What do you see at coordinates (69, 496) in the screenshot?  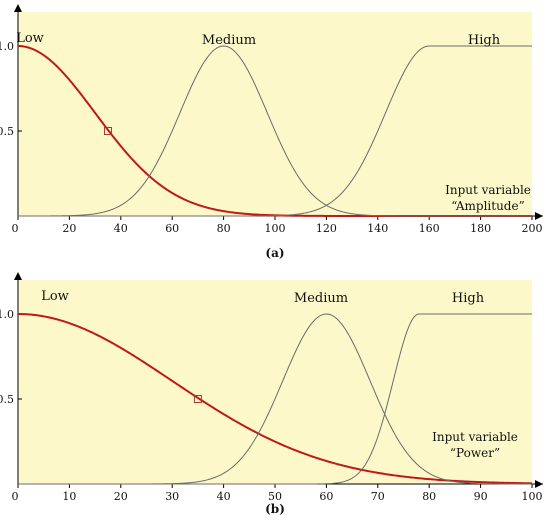 I see `x-tick-label: 10` at bounding box center [69, 496].